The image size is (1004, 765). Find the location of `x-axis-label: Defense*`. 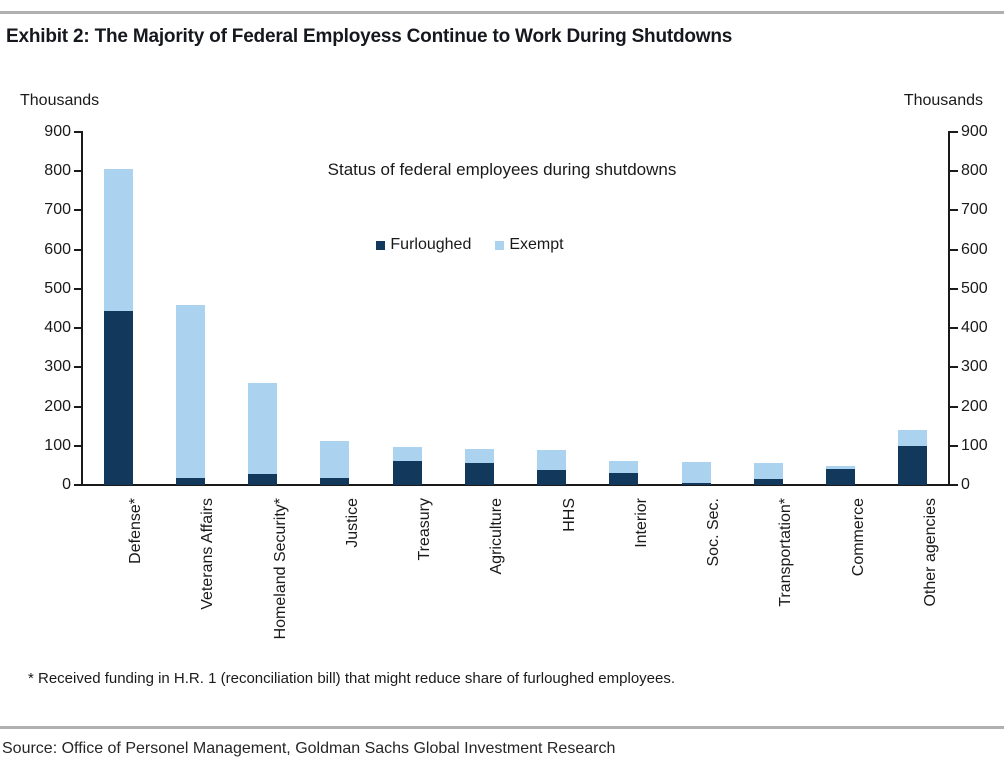

x-axis-label: Defense* is located at coordinates (136, 531).